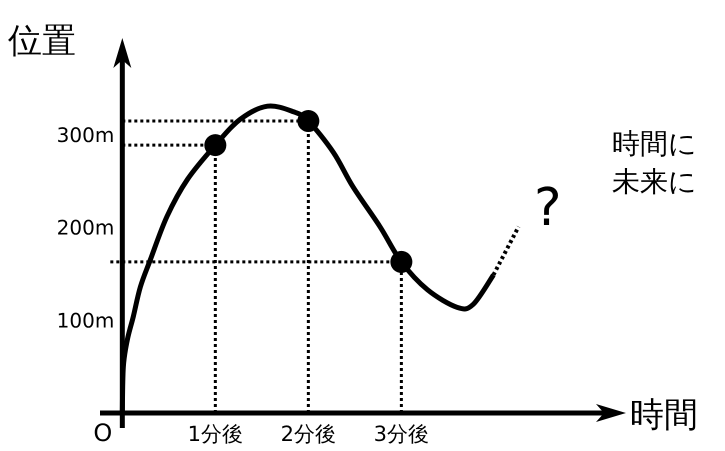 This screenshot has width=725, height=451. Describe the element at coordinates (42, 41) in the screenshot. I see `y-axis-title: 位置` at that location.